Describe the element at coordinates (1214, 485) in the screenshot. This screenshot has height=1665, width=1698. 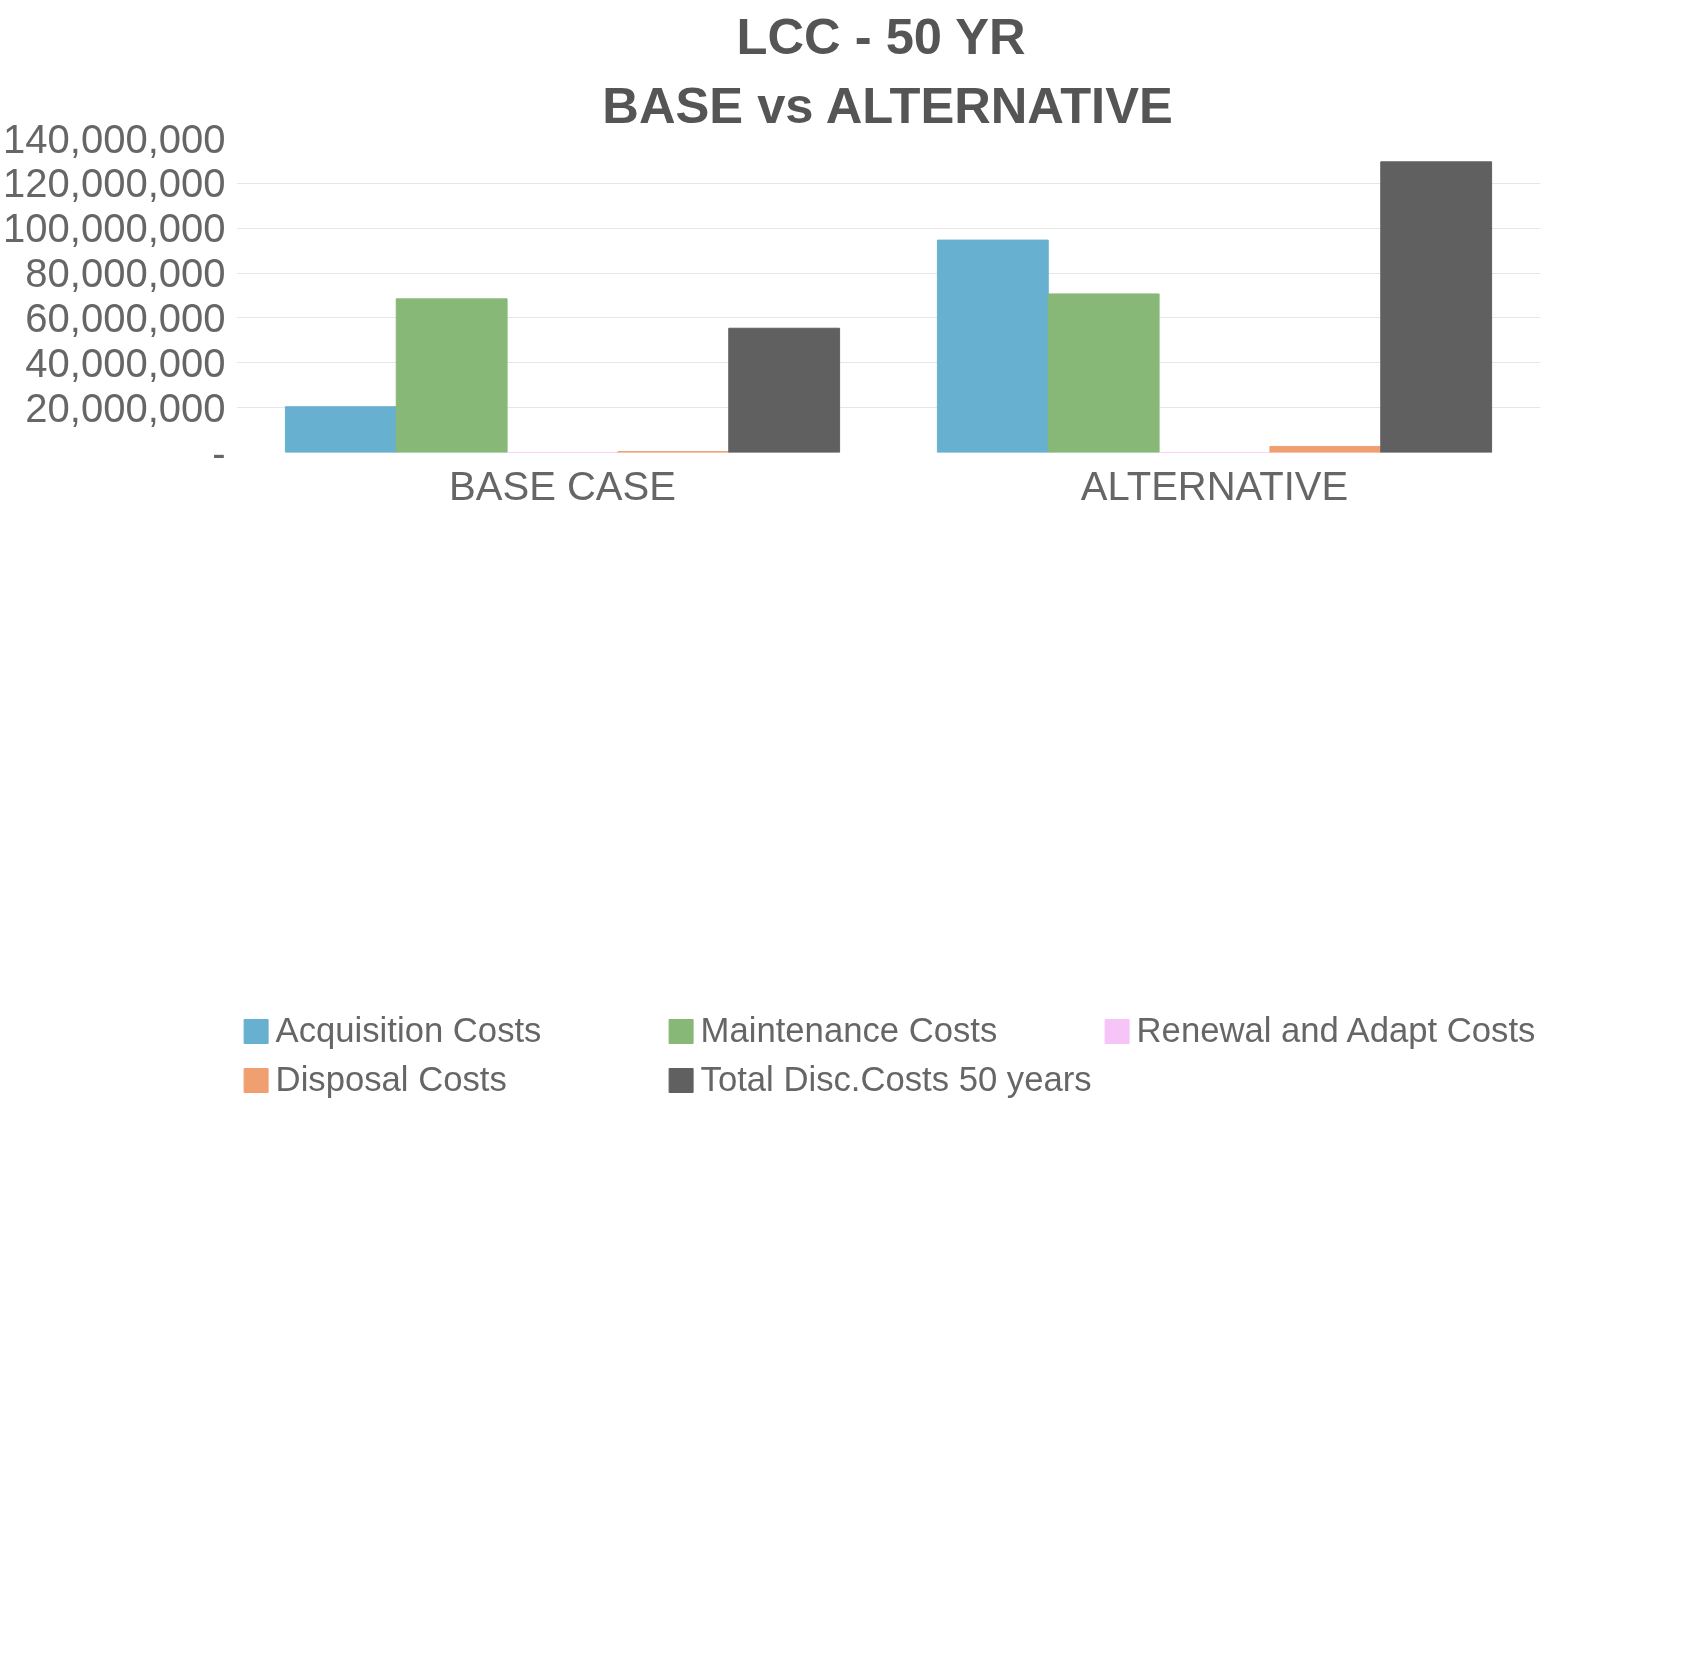
I see `x-tick-label: ALTERNATIVE` at that location.